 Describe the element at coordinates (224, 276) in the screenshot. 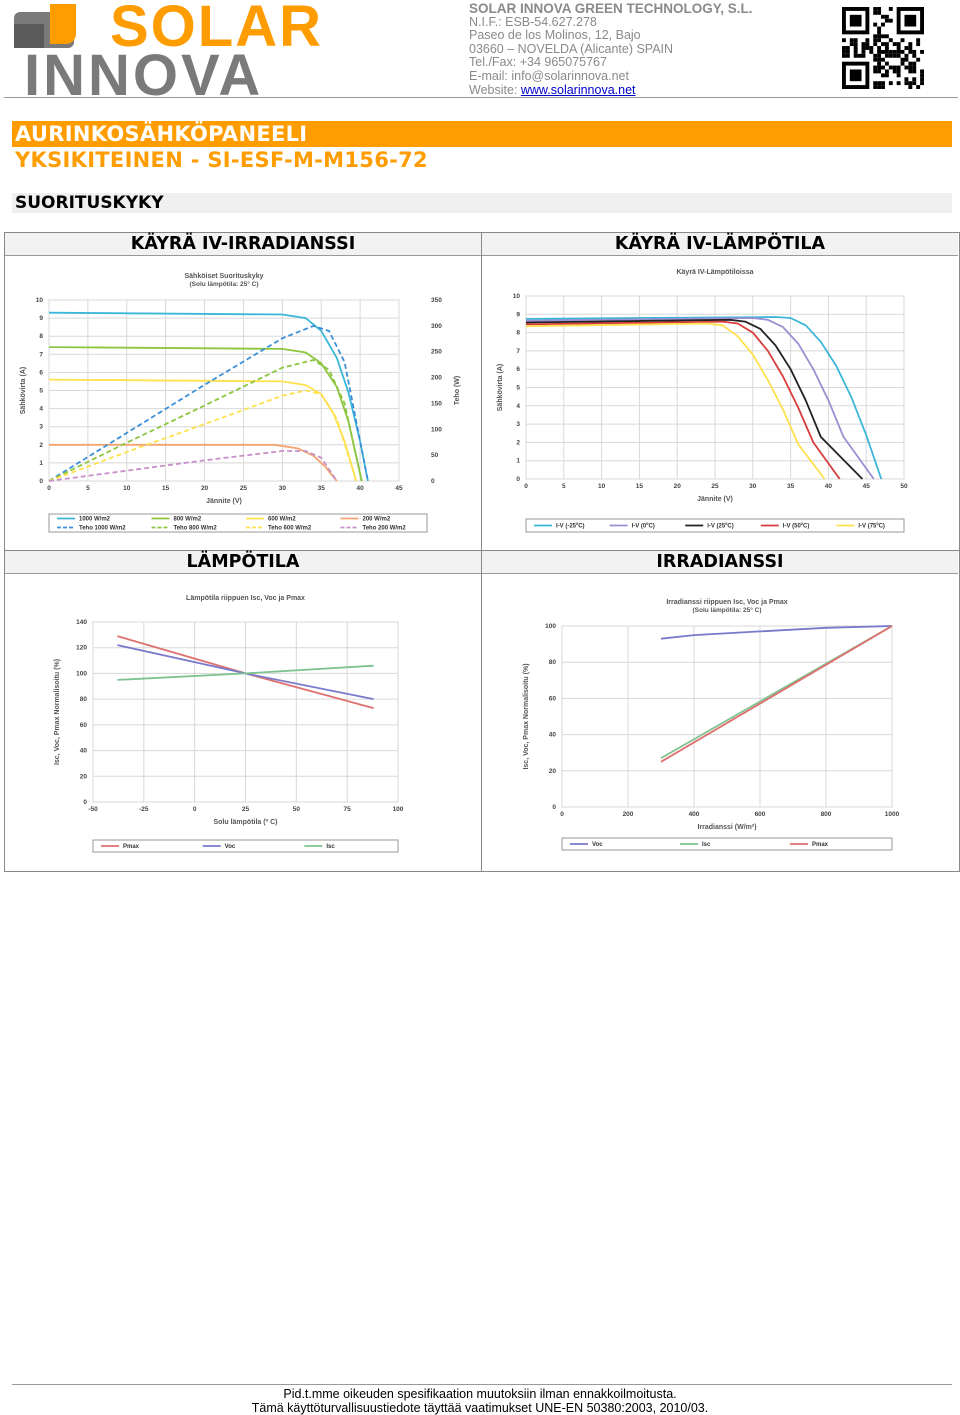

I see `chart-title: Sähköiset Suorituskyky` at that location.